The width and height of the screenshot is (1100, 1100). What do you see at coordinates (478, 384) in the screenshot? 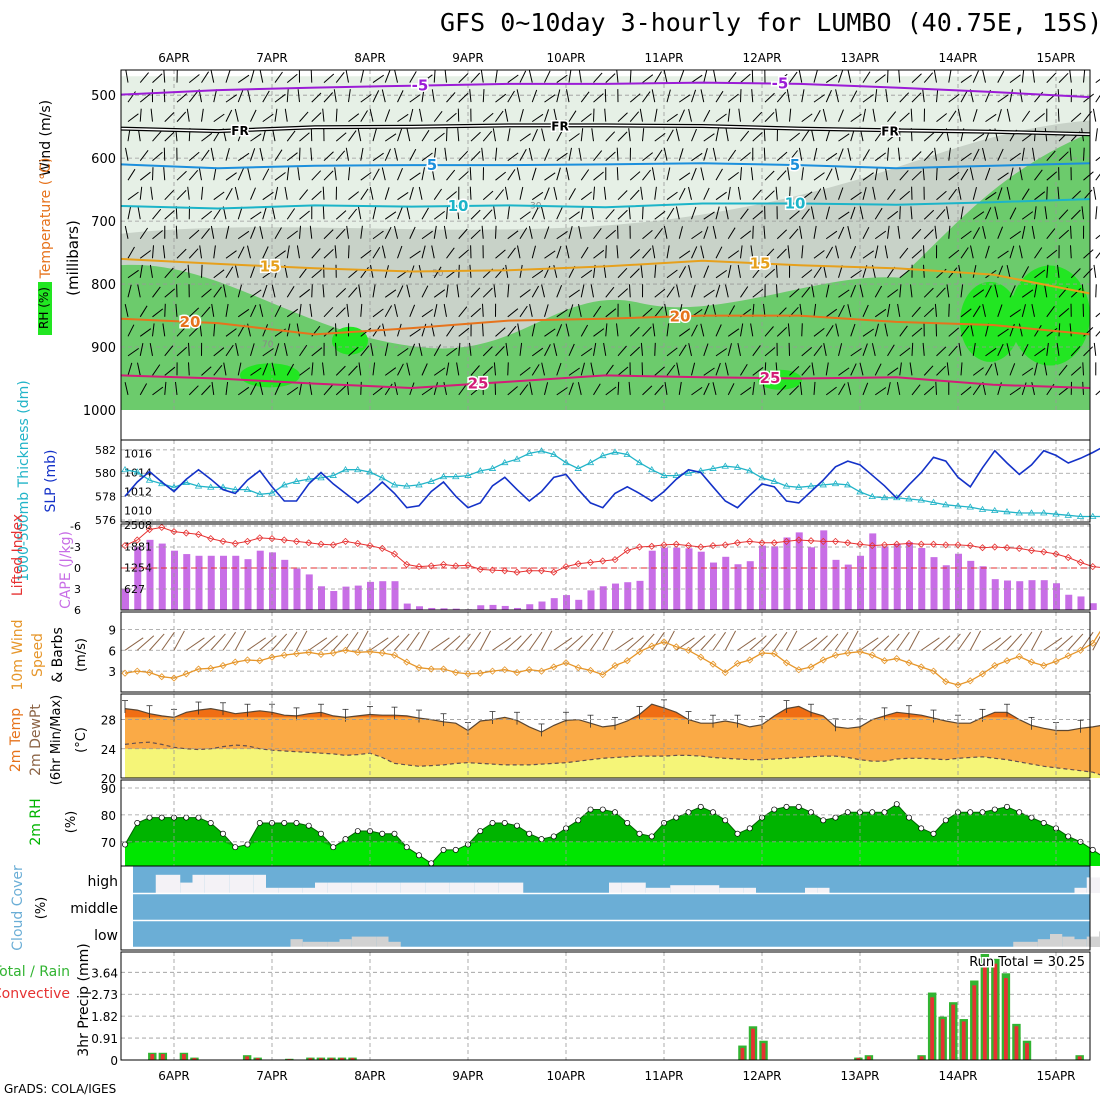
I see `isotherm-label: 25` at bounding box center [478, 384].